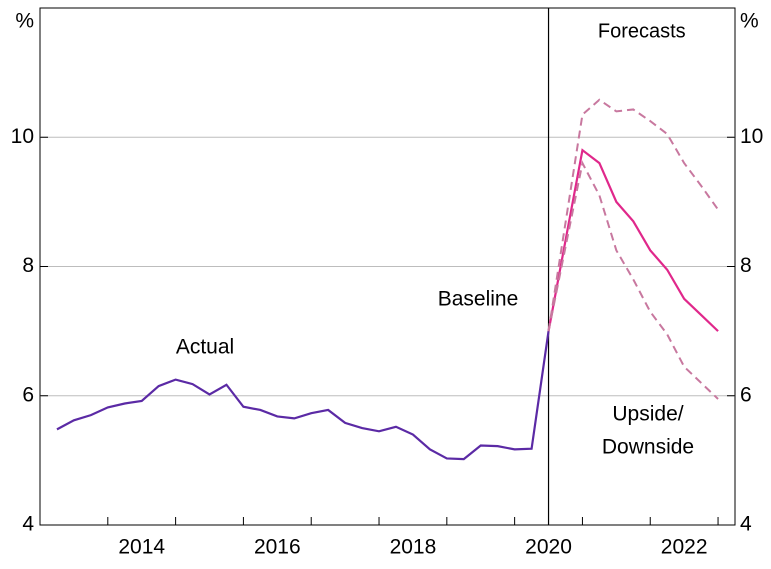 The width and height of the screenshot is (771, 569). Describe the element at coordinates (642, 31) in the screenshot. I see `forecast-label: Forecasts` at that location.